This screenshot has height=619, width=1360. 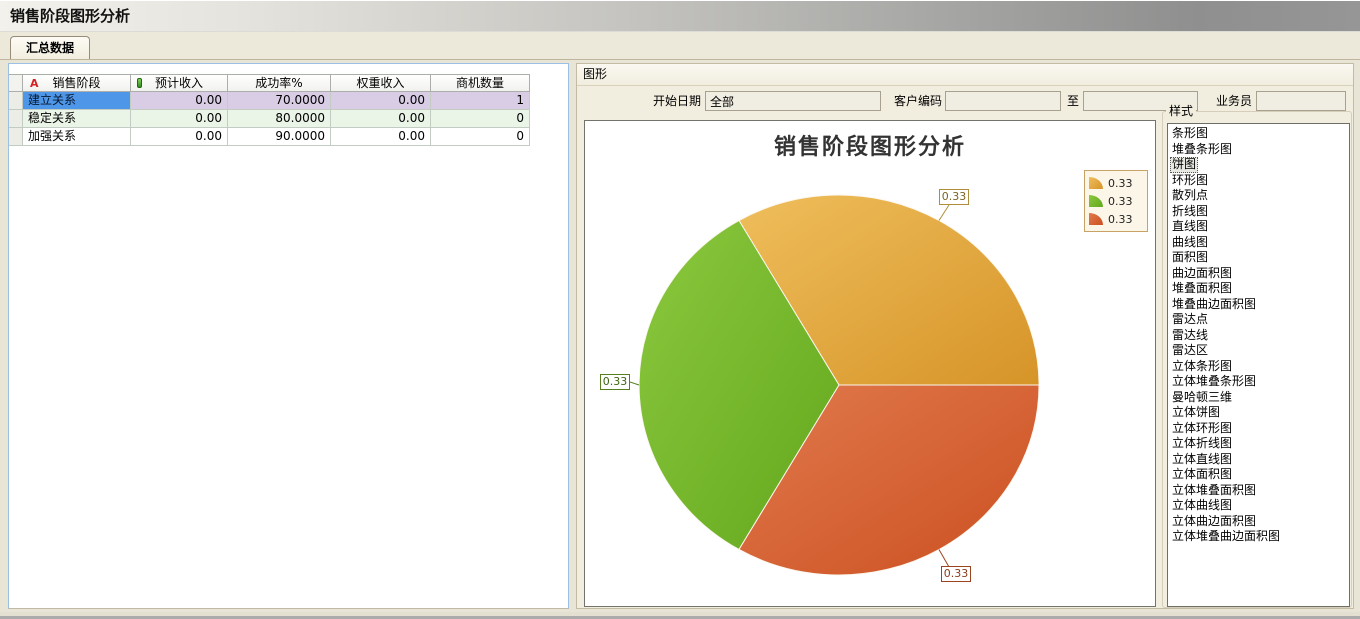 I want to click on column-header-rate: 成功率%, so click(x=279, y=83).